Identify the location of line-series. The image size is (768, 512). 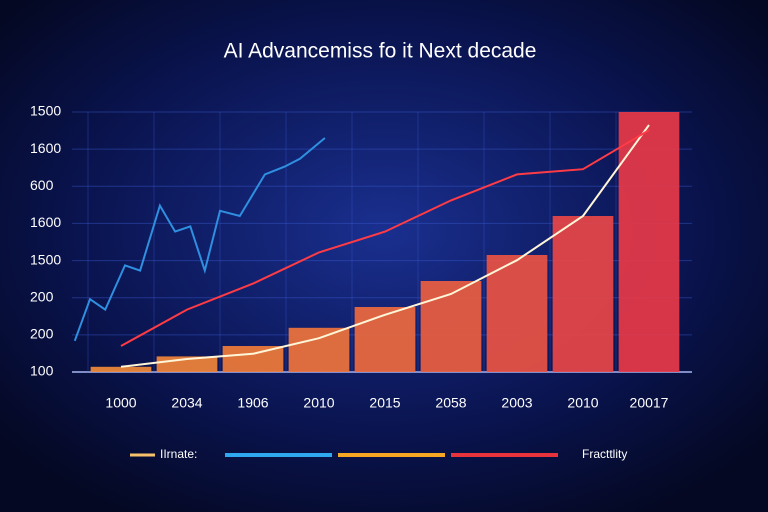
(199, 239).